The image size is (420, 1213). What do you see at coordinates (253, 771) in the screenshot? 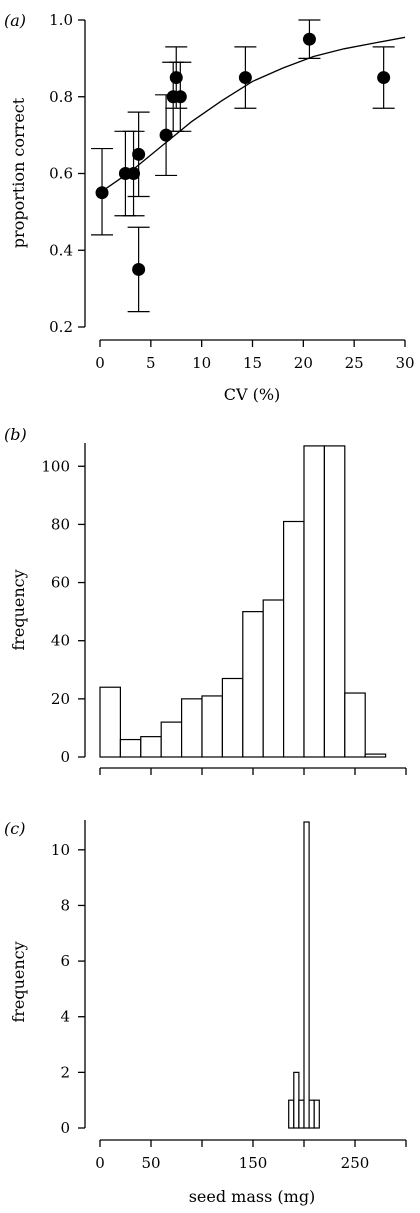
I see `panel-b-x-ticks` at bounding box center [253, 771].